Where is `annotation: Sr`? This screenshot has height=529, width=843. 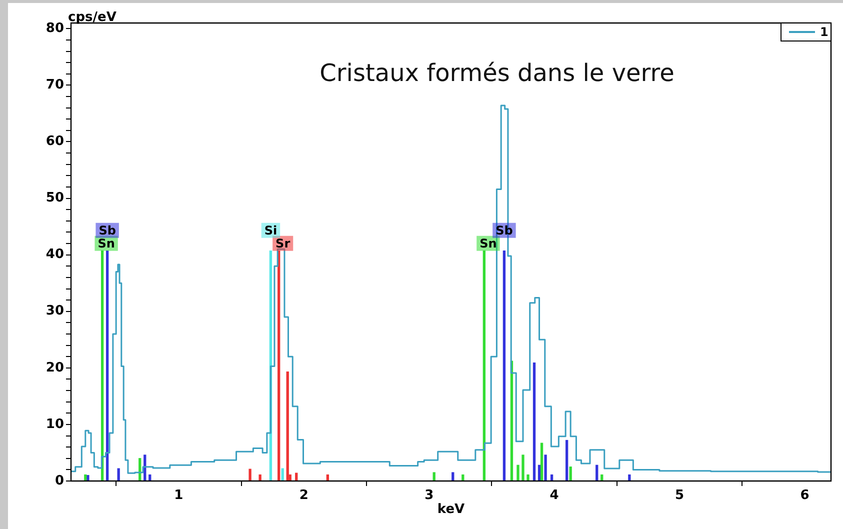 annotation: Sr is located at coordinates (283, 243).